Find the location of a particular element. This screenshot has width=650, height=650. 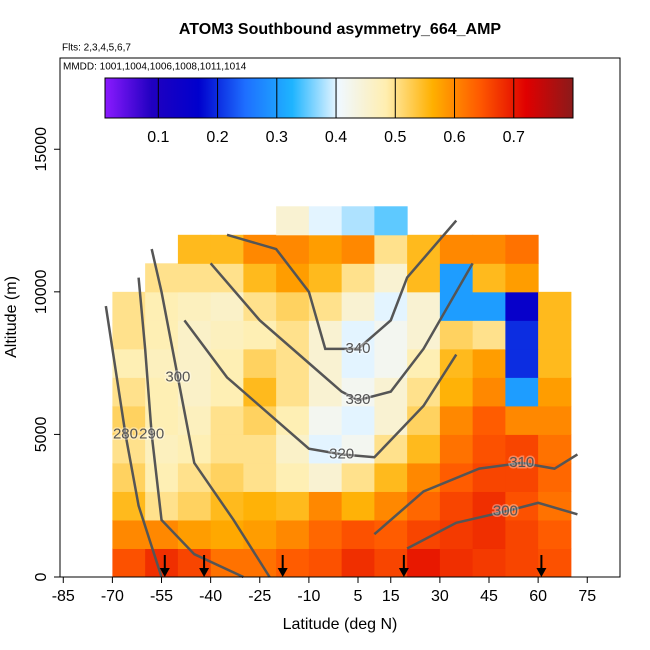

x-tick-label: -70 is located at coordinates (112, 596).